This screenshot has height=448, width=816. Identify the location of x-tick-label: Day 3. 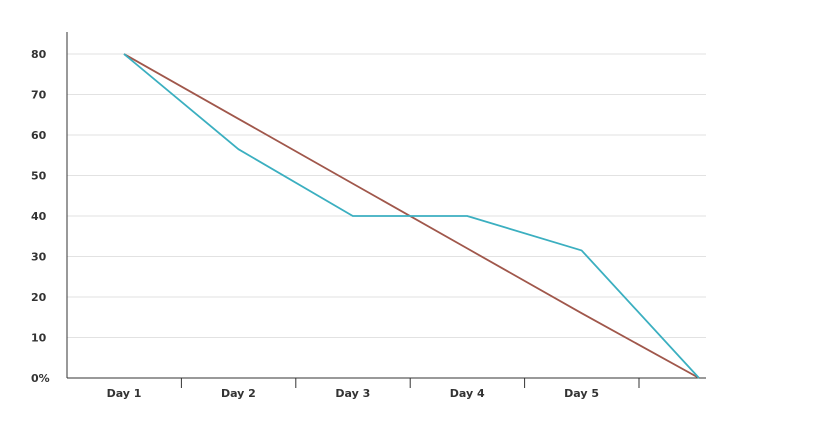
(352, 393).